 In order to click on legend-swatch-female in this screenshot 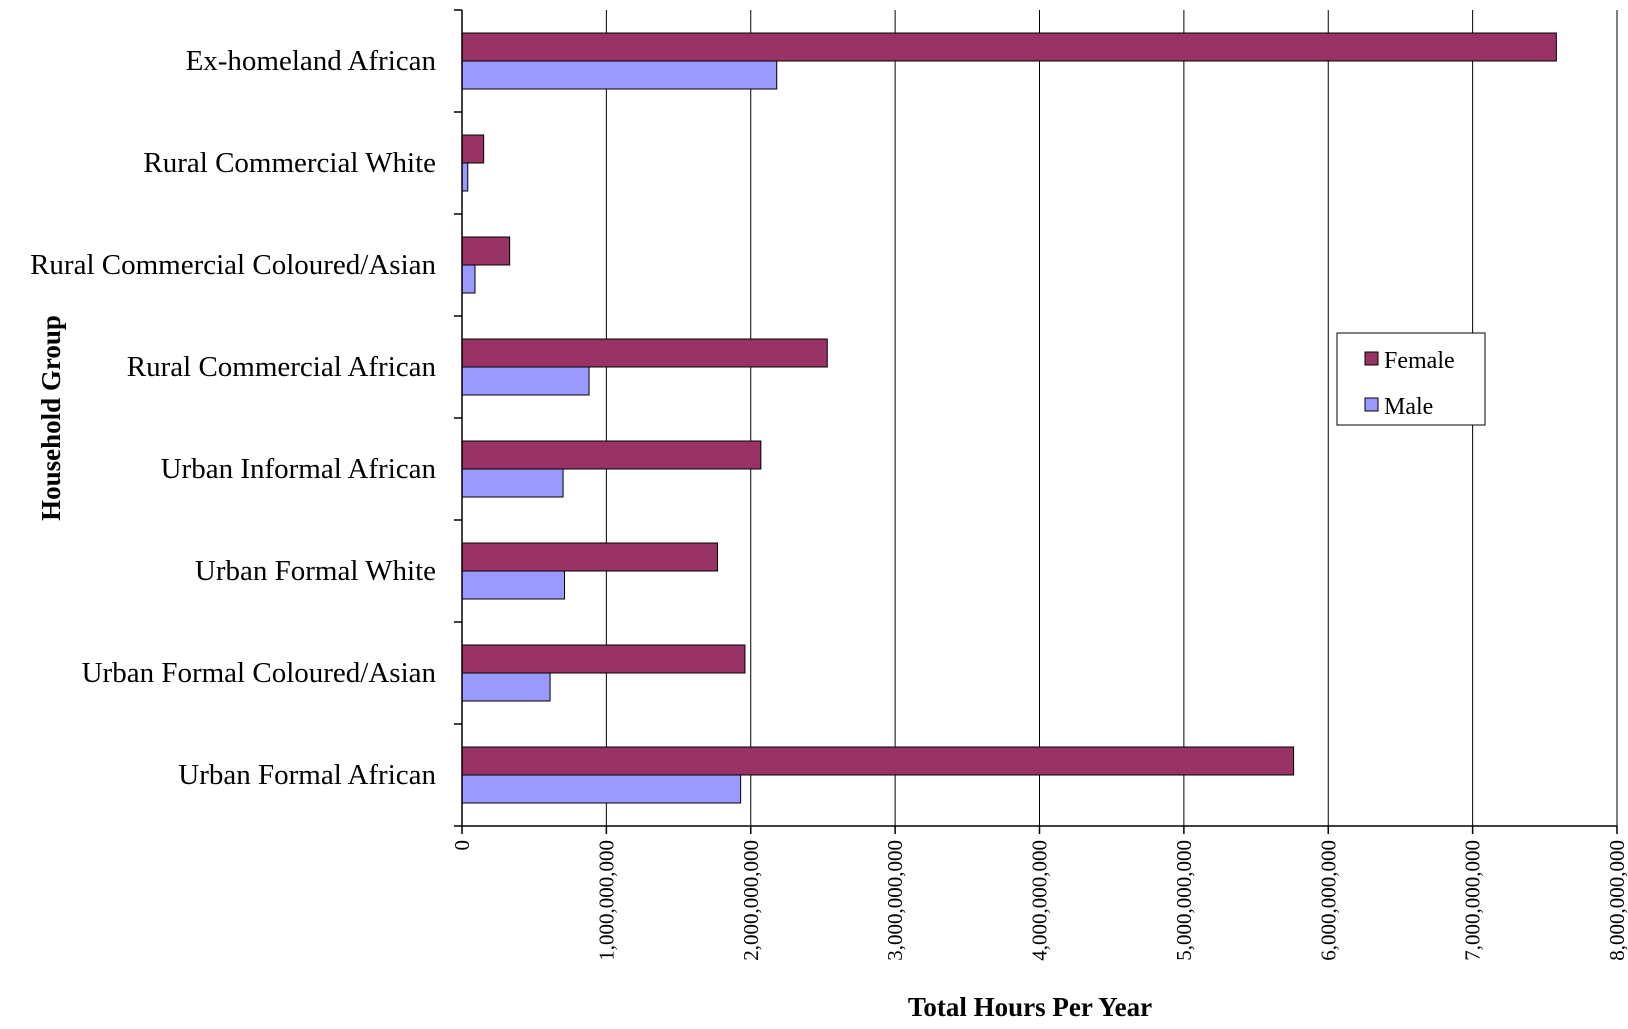, I will do `click(1371, 358)`.